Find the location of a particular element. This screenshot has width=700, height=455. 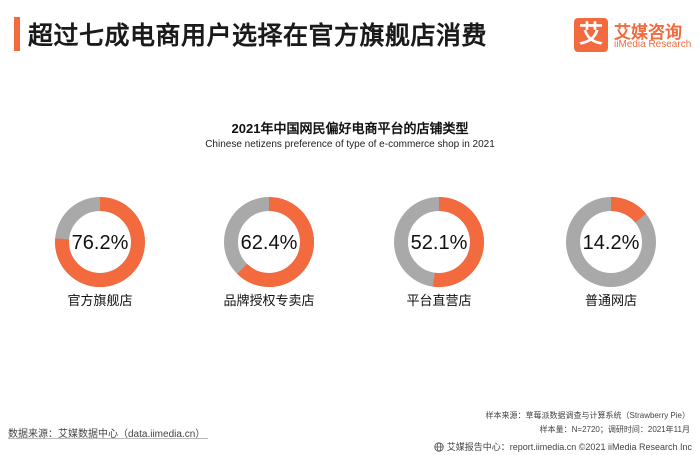

globe-icon is located at coordinates (439, 447).